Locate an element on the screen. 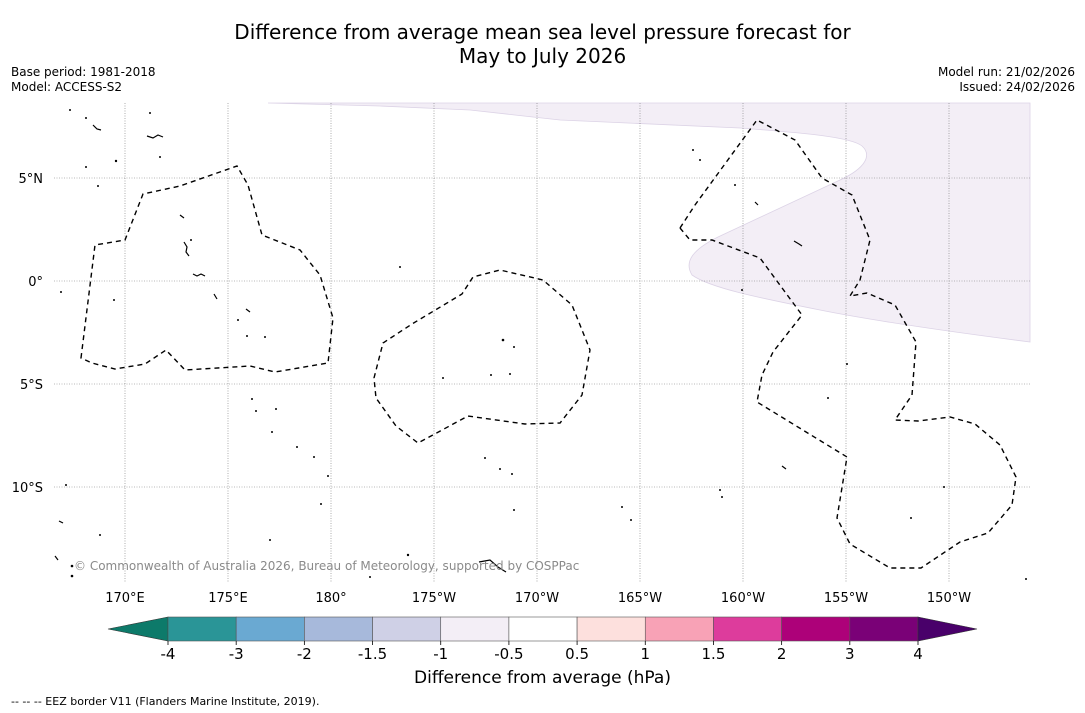 This screenshot has width=1085, height=713. lon-label: 170°E is located at coordinates (125, 598).